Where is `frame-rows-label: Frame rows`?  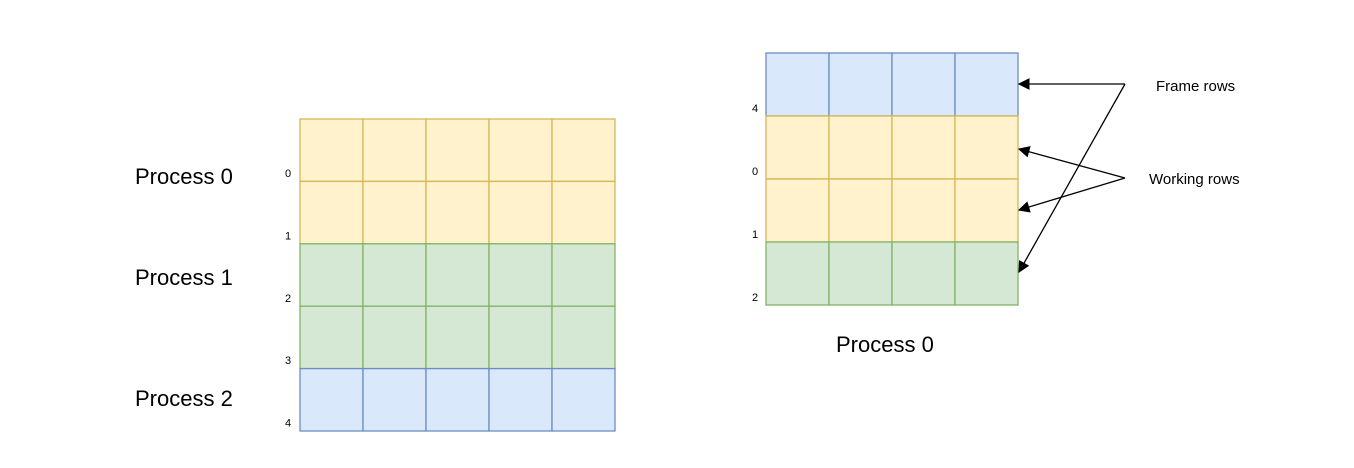
frame-rows-label: Frame rows is located at coordinates (1195, 86).